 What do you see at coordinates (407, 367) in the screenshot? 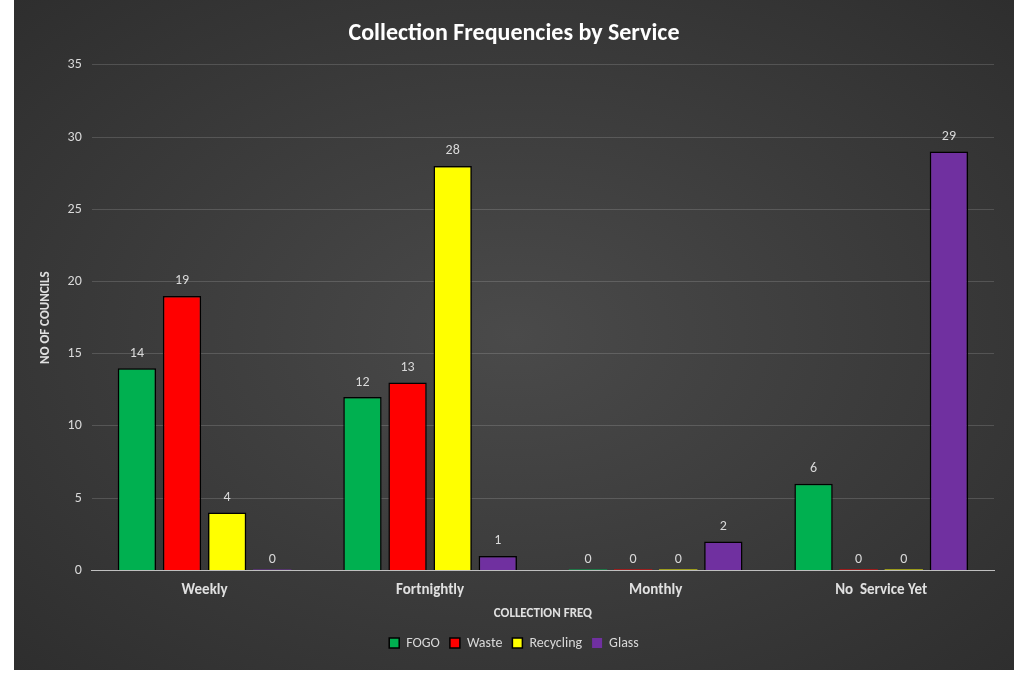
I see `data-label: 13` at bounding box center [407, 367].